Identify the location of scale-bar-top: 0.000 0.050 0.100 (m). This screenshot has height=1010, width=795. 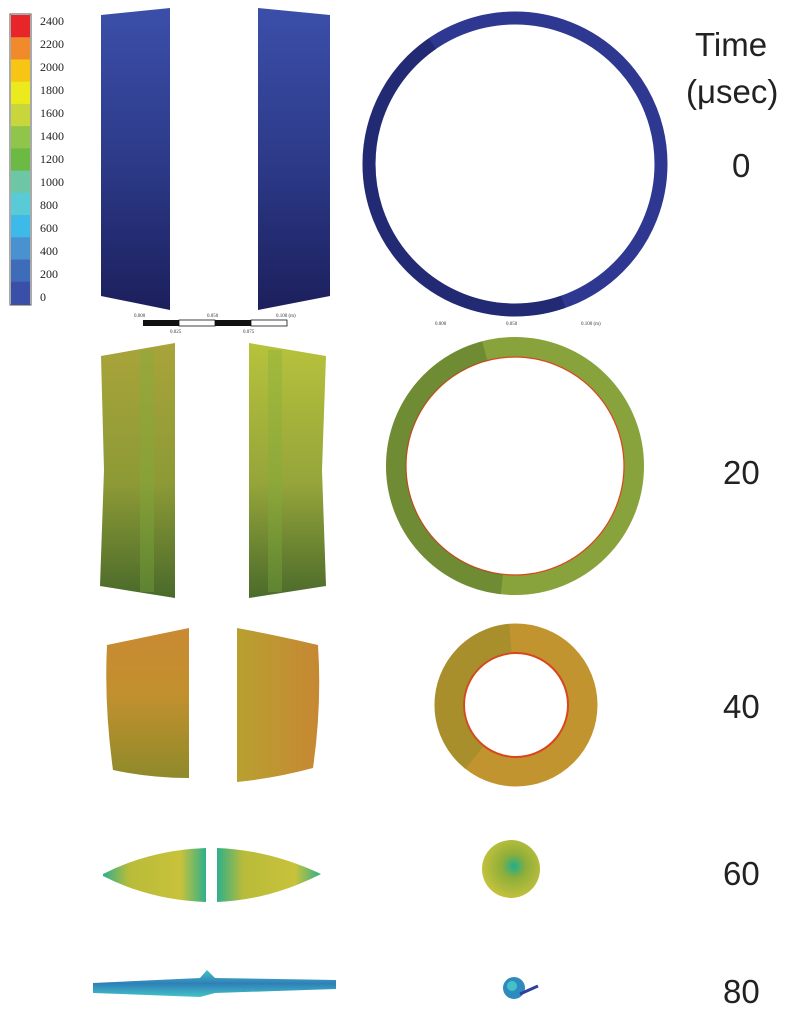
(518, 324).